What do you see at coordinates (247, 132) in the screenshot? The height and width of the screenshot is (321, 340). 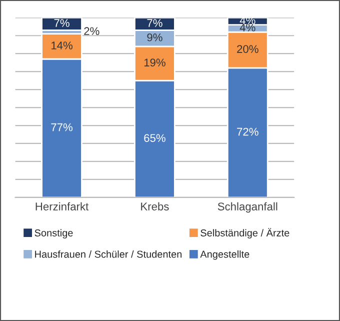 I see `data-label: 72%` at bounding box center [247, 132].